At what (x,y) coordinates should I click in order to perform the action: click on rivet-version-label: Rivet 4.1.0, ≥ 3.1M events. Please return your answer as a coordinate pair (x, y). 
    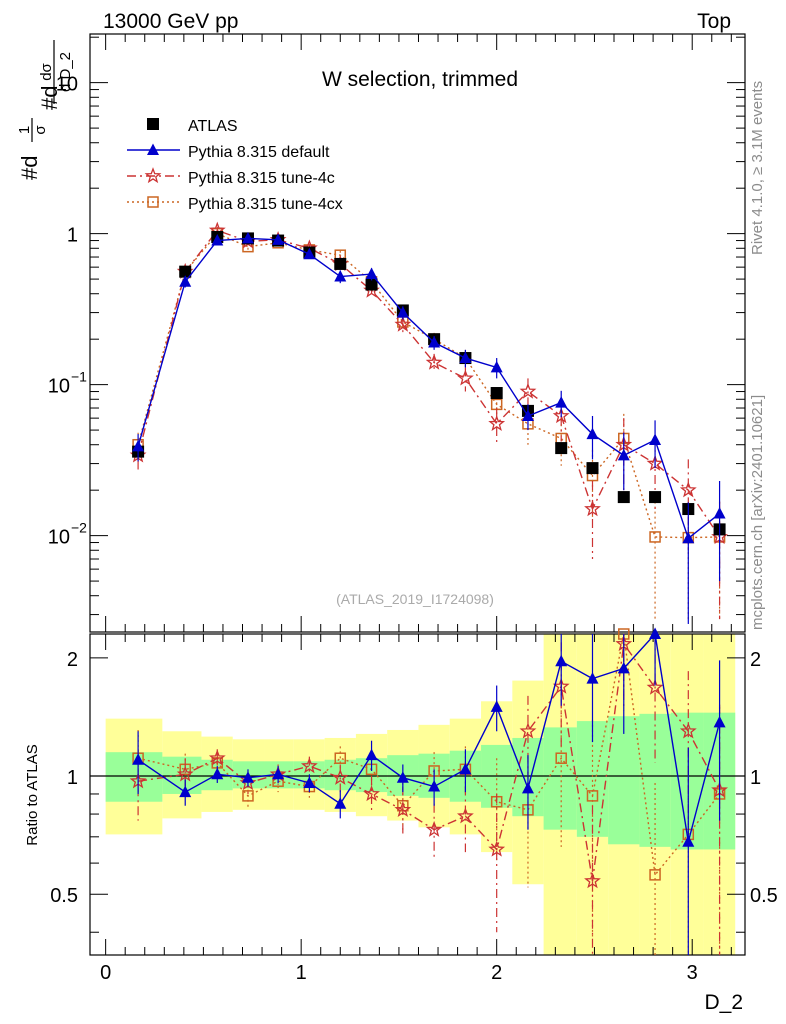
    Looking at the image, I should click on (757, 168).